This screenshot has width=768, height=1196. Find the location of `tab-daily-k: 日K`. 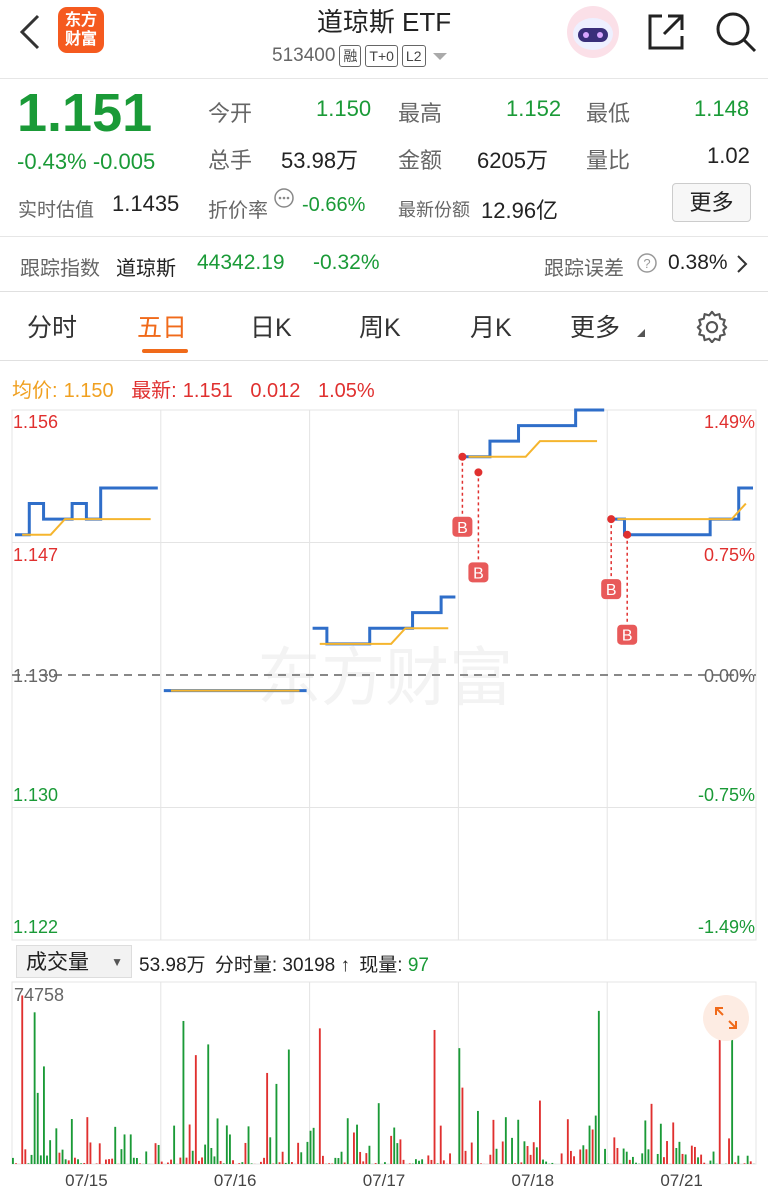

tab-daily-k: 日K is located at coordinates (271, 328).